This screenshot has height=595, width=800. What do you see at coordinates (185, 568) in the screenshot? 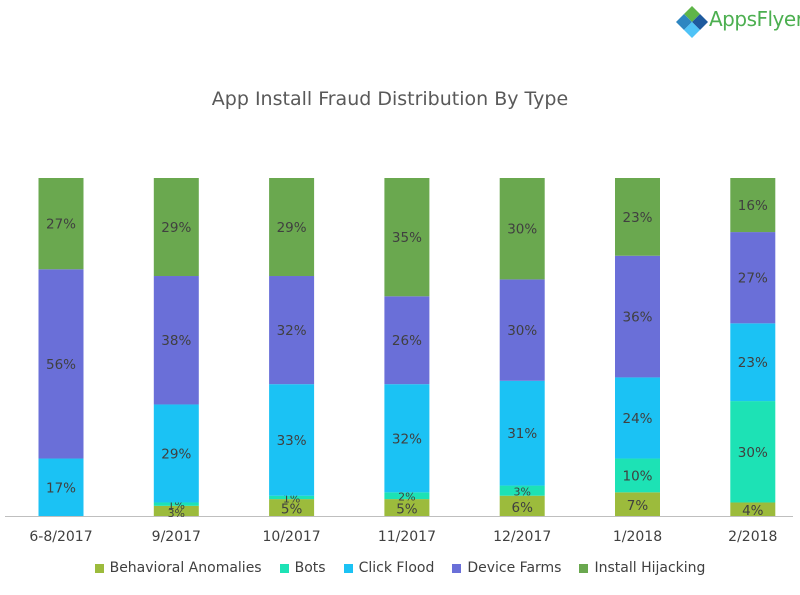
I see `legend-label: Behavioral Anomalies` at bounding box center [185, 568].